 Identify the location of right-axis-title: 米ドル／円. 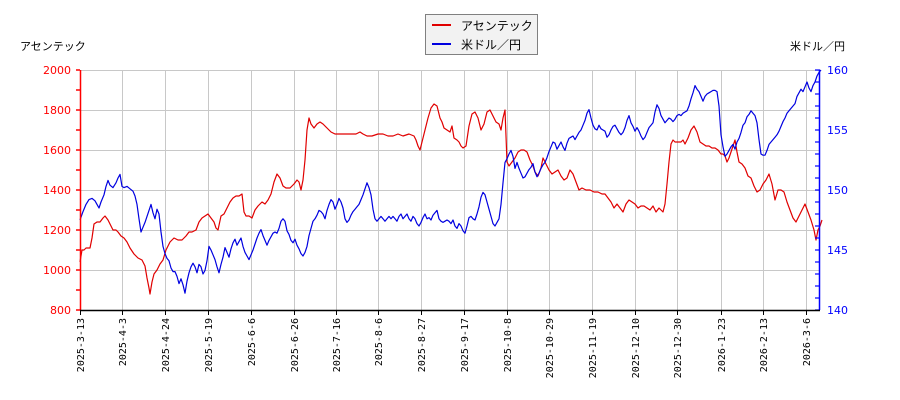
(817, 46).